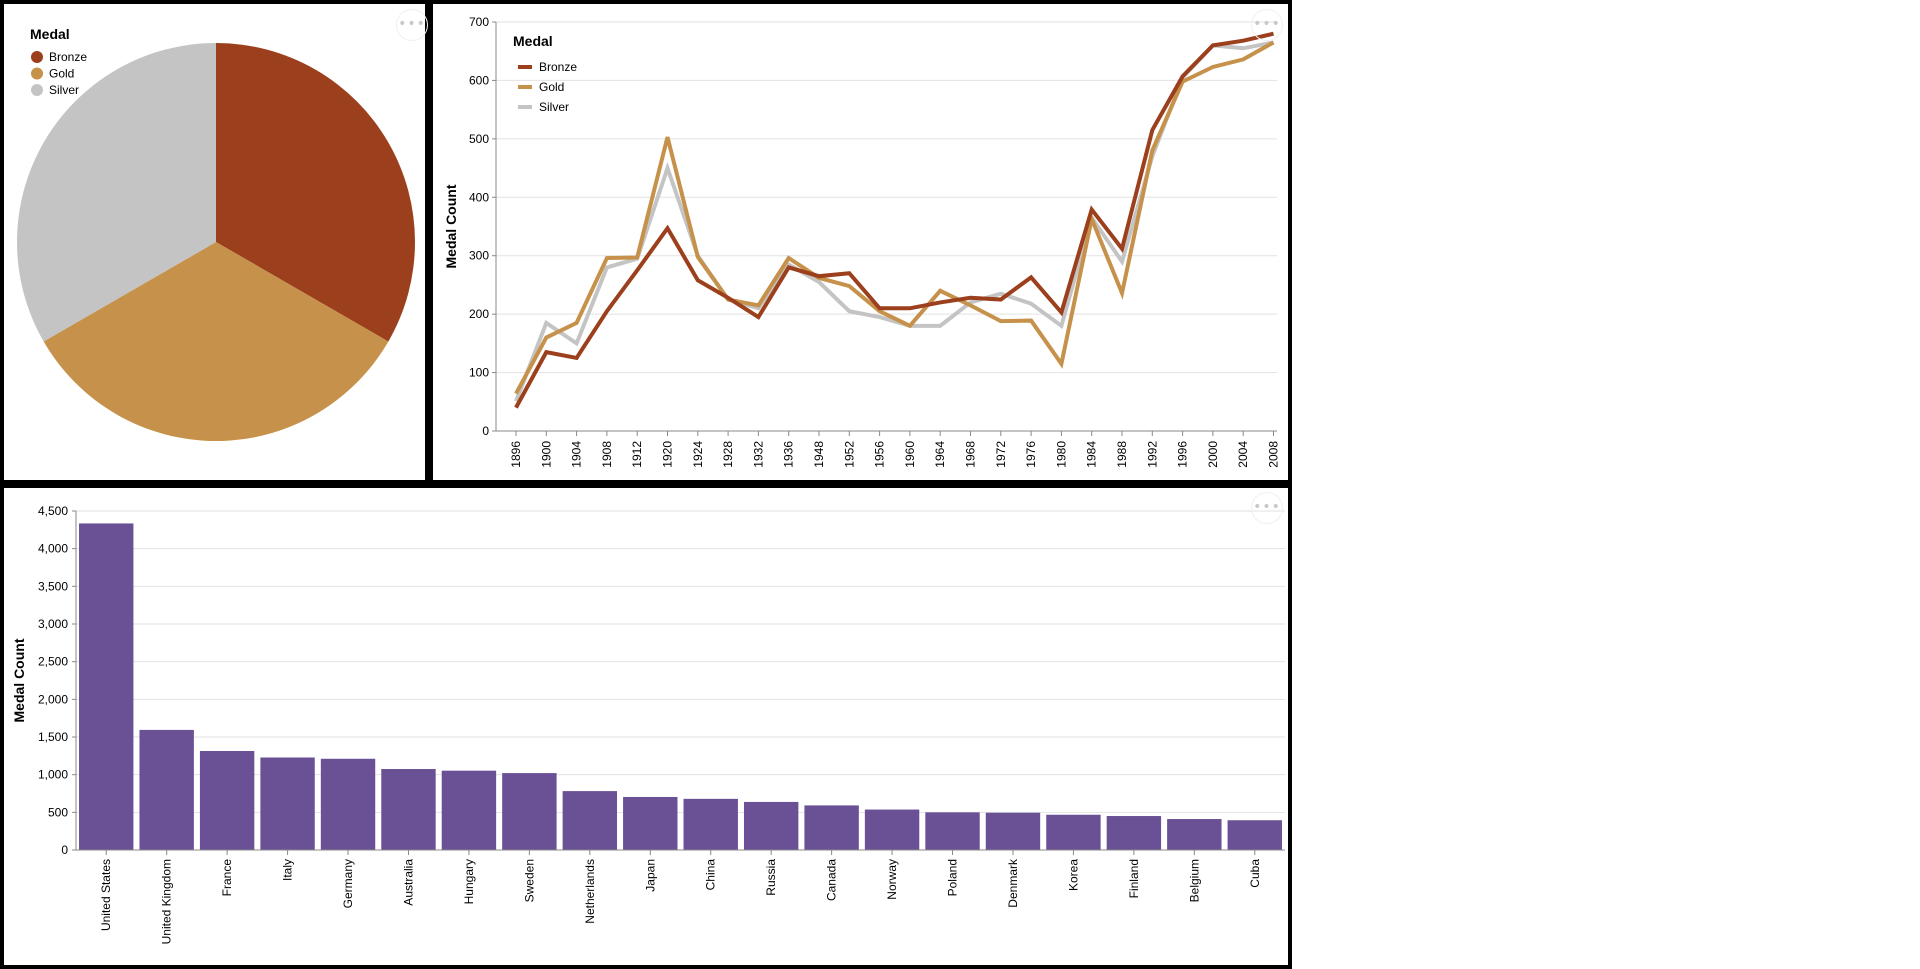 This screenshot has height=969, width=1920. I want to click on line-x-tick-label: 1920, so click(668, 454).